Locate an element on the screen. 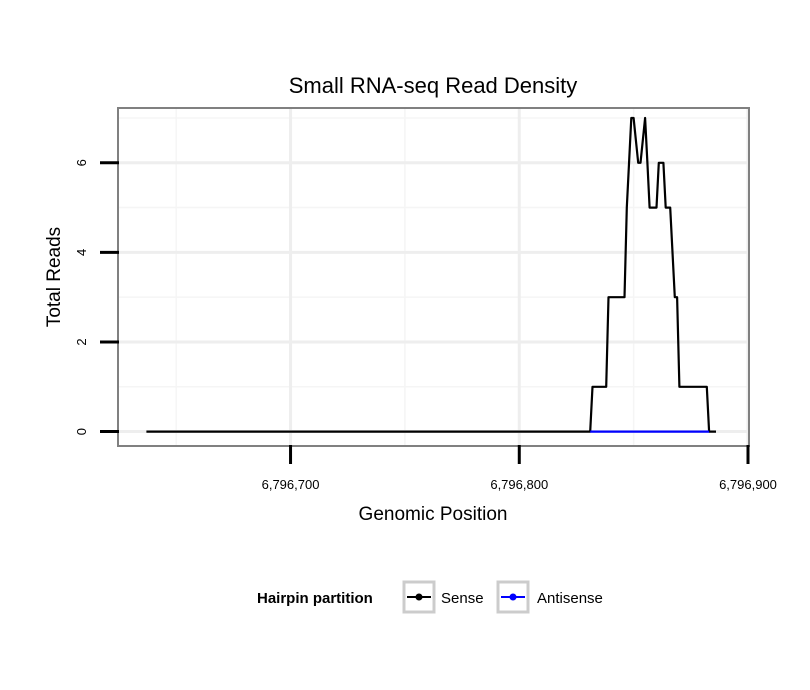  y-tick-label-1: 2 is located at coordinates (81, 341).